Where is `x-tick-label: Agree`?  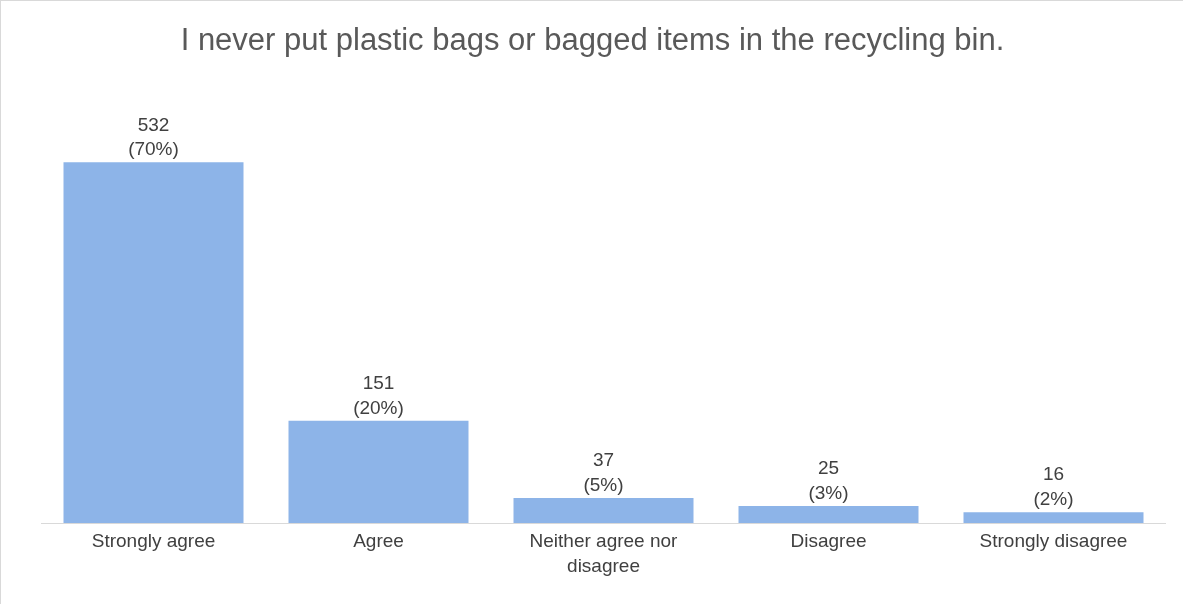
x-tick-label: Agree is located at coordinates (378, 540).